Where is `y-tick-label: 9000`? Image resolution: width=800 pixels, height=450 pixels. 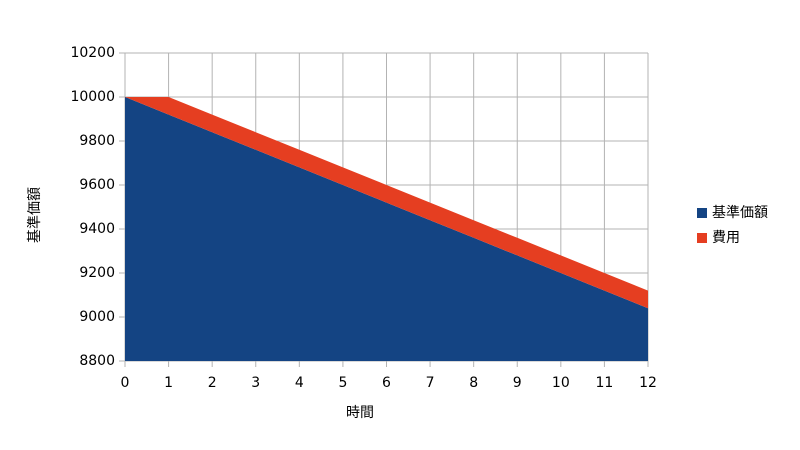 y-tick-label: 9000 is located at coordinates (97, 317).